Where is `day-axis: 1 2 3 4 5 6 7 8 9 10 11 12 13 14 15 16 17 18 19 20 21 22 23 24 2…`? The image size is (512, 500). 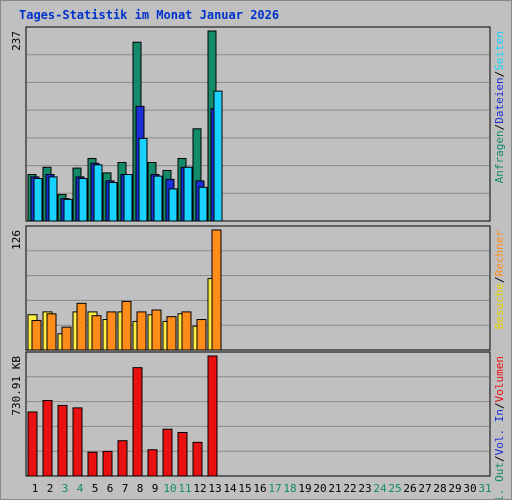 day-axis: 1 2 3 4 5 6 7 8 9 10 11 12 13 14 15 16 17 18 19 20 21 22 23 24 2… is located at coordinates (262, 488).